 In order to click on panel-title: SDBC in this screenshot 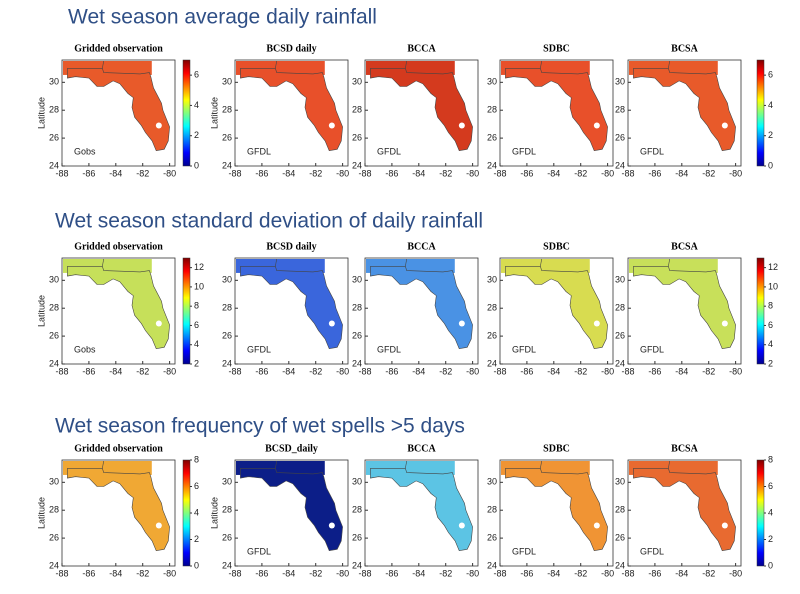, I will do `click(556, 48)`.